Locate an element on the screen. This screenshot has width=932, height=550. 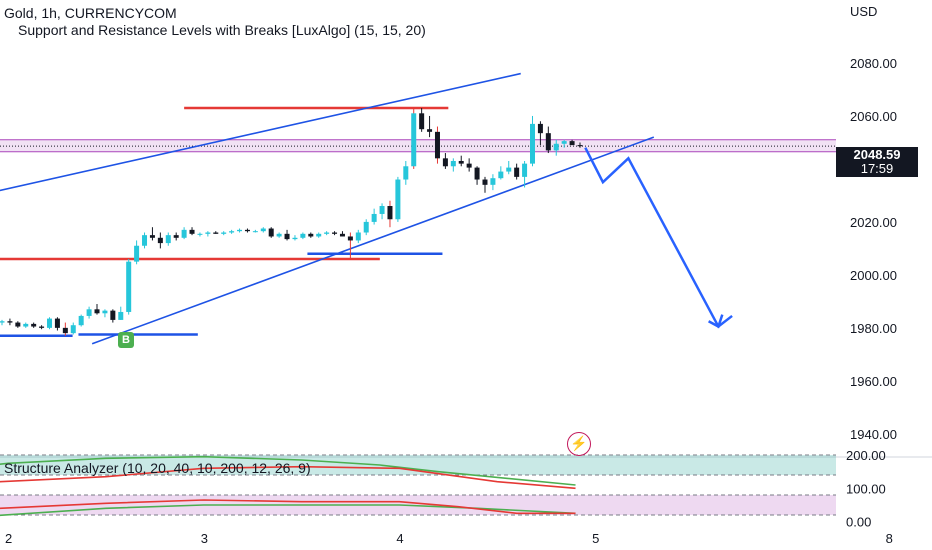
bar-countdown: 17:59 is located at coordinates (877, 168).